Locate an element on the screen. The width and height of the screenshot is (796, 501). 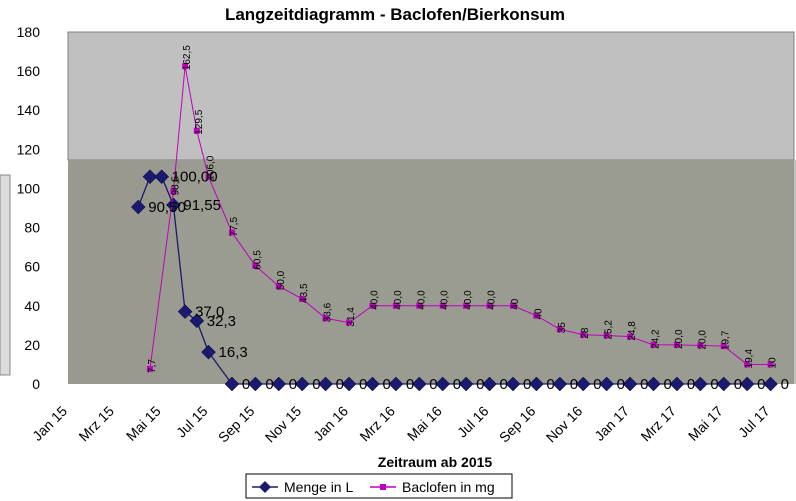
x-axis-title: Zeitraum ab 2015 is located at coordinates (435, 462).